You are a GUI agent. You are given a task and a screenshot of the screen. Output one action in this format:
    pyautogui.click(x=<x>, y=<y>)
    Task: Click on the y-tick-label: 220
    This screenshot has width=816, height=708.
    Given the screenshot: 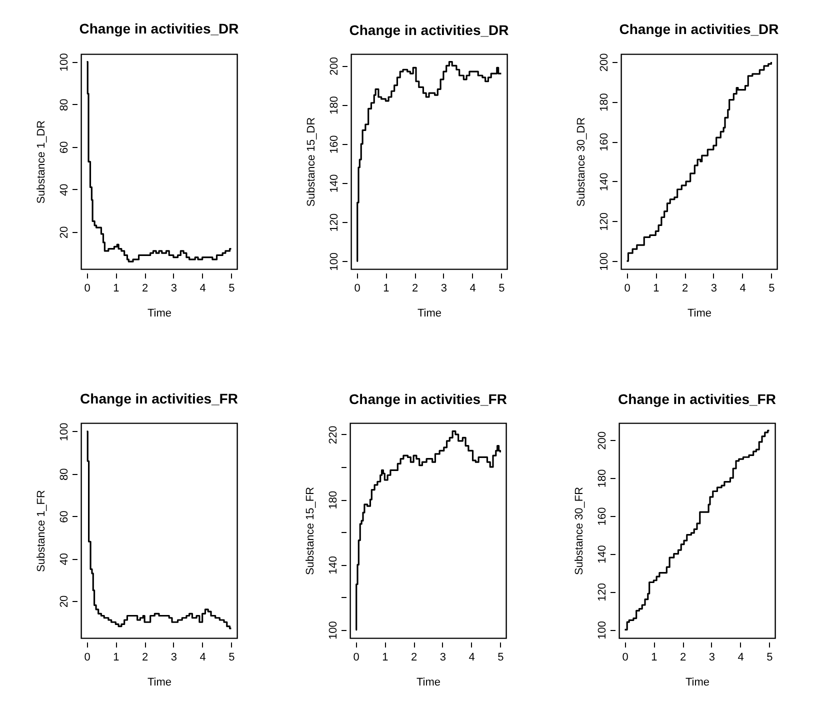 What is the action you would take?
    pyautogui.click(x=334, y=435)
    